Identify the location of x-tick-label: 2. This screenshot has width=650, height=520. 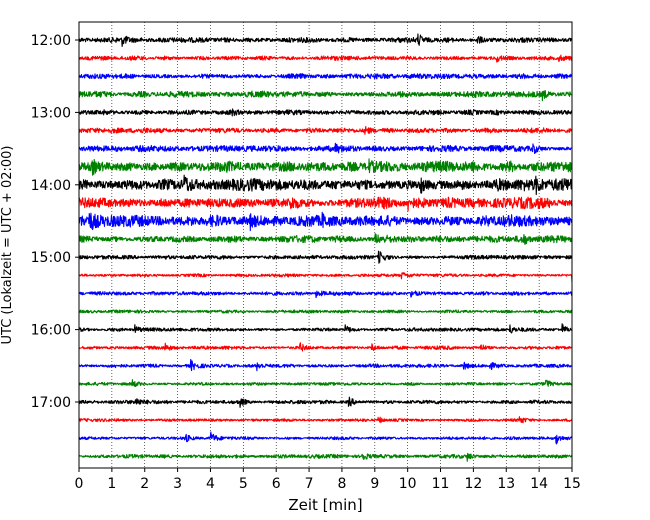
(144, 484).